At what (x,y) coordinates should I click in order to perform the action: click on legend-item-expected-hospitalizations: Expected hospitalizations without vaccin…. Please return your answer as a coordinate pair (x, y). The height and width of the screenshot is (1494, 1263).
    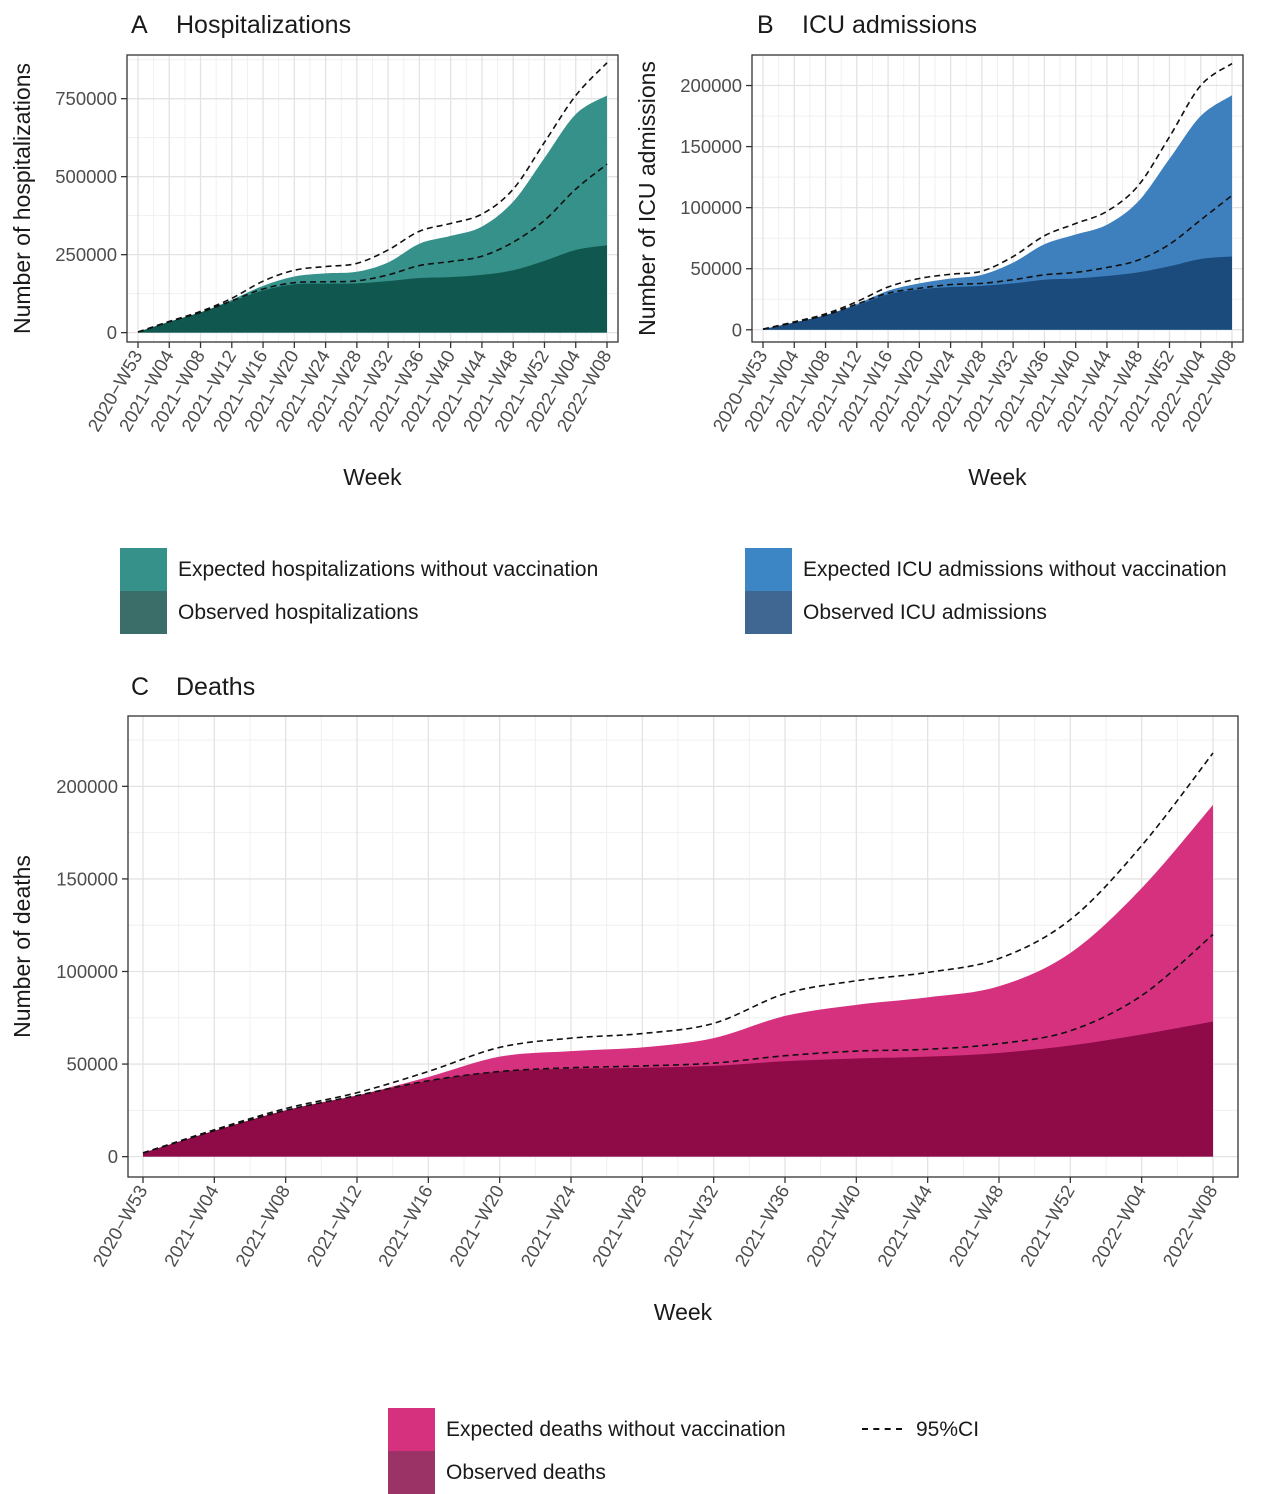
    Looking at the image, I should click on (359, 569).